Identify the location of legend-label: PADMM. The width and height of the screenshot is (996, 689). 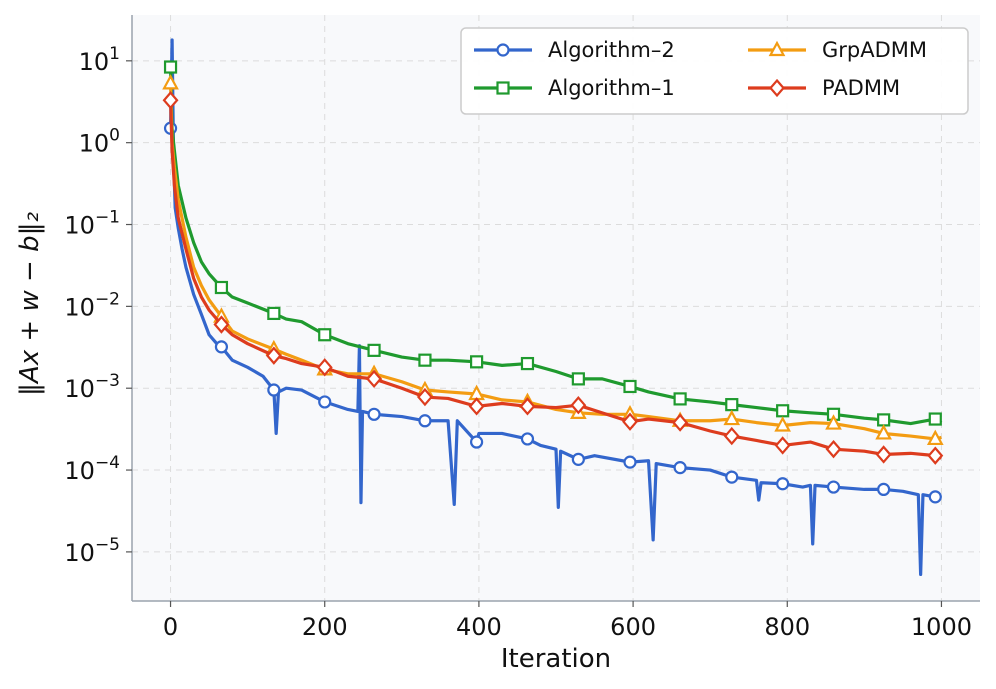
(861, 88).